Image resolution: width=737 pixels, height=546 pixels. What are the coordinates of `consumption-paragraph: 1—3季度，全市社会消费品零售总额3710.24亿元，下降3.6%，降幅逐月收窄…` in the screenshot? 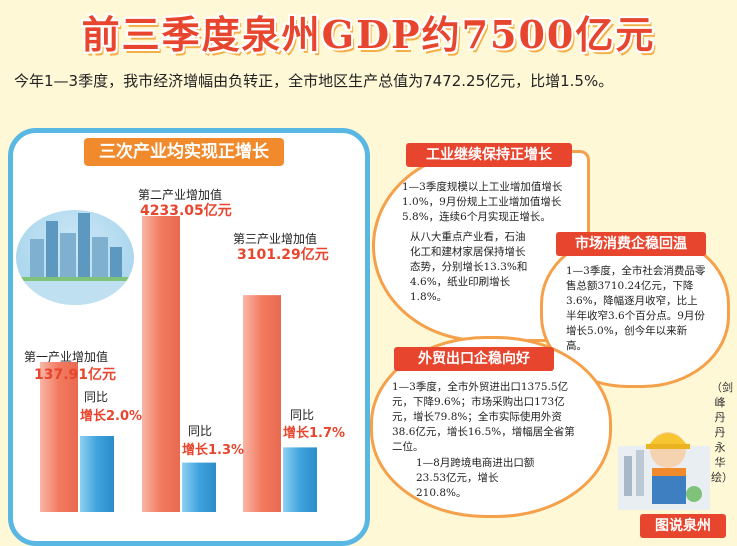 It's located at (636, 308).